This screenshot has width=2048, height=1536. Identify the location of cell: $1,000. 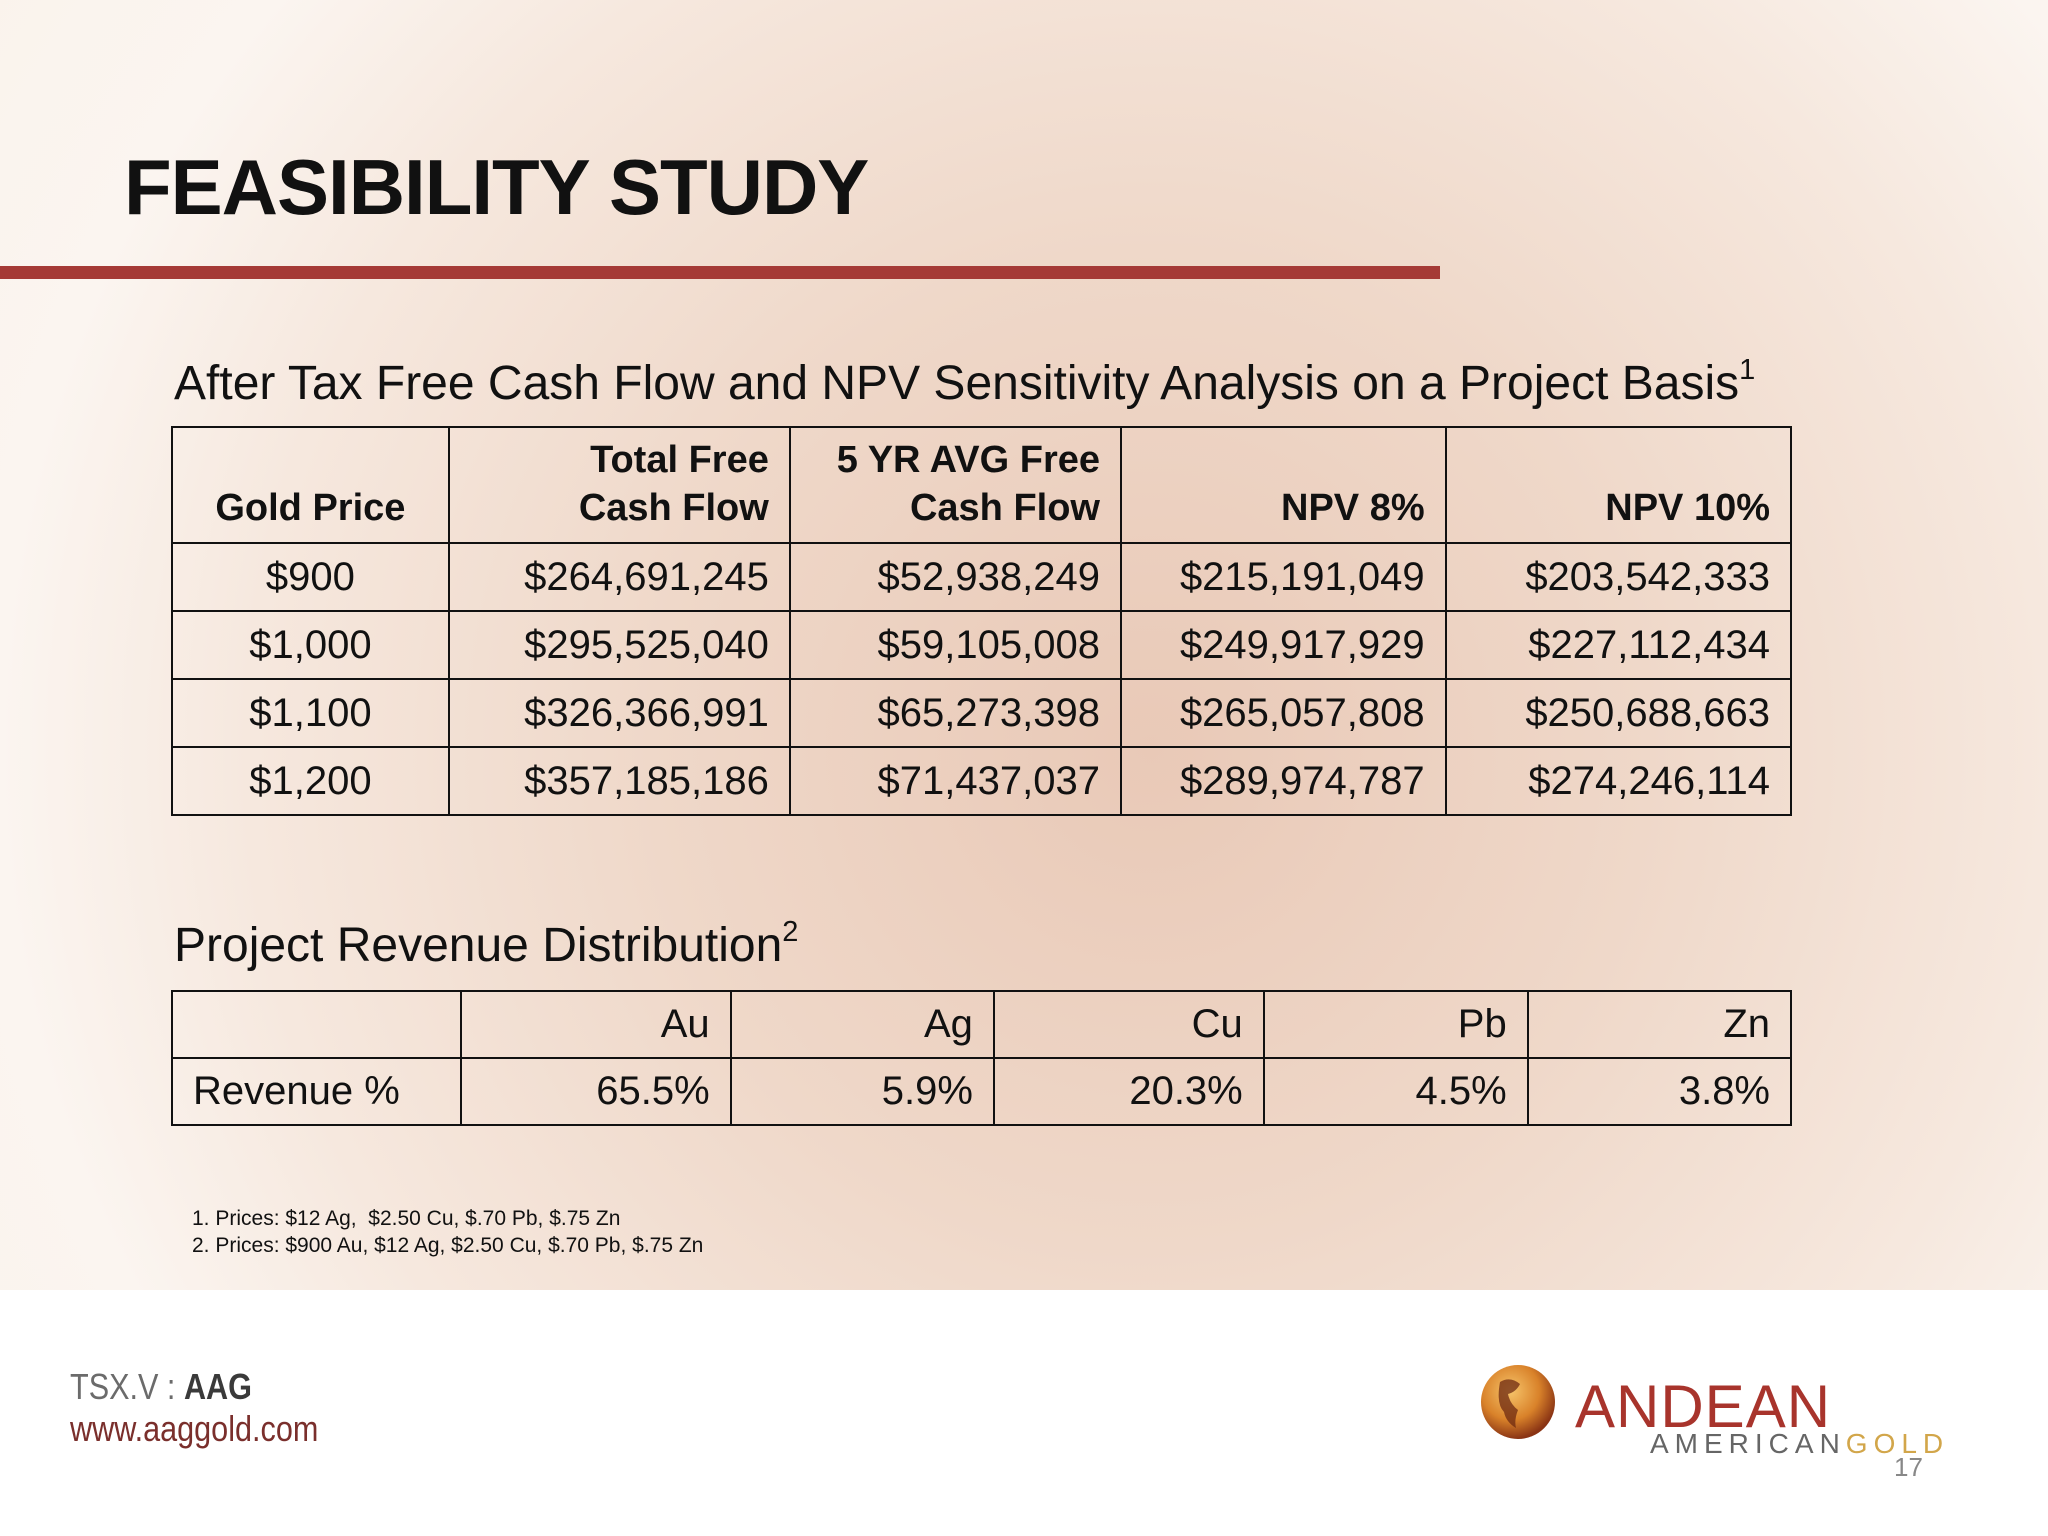
(310, 645).